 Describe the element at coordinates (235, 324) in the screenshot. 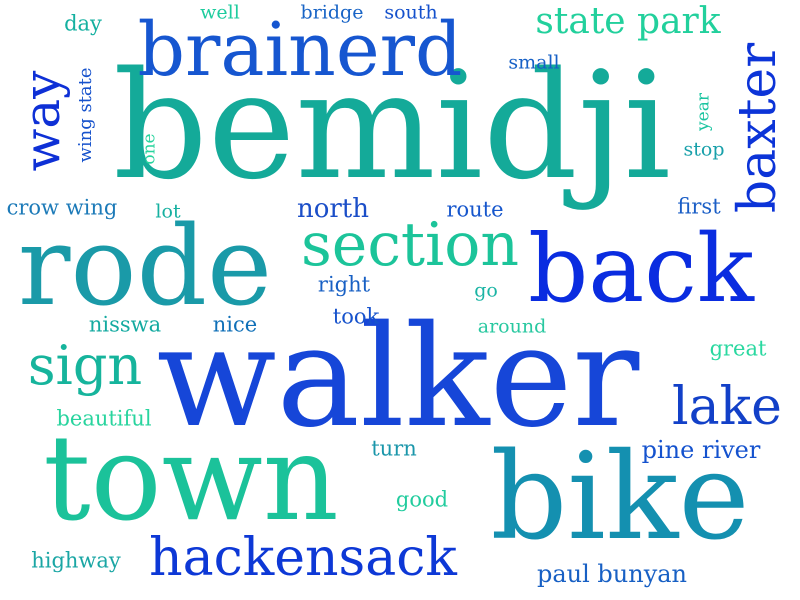

I see `word-nice: nice` at that location.